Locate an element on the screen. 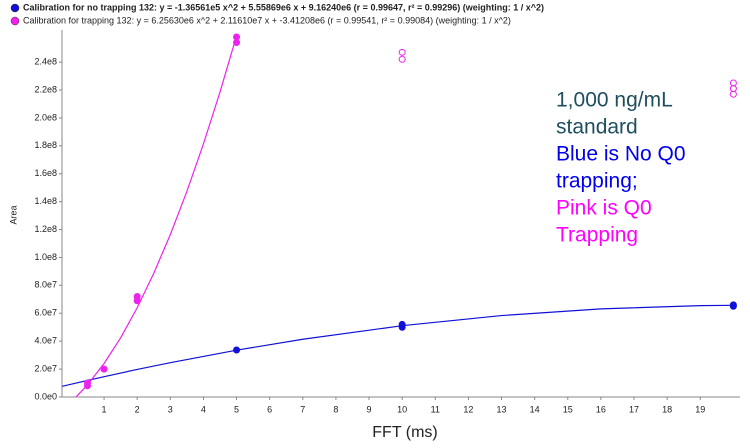 This screenshot has width=750, height=448. x-tick-label: 17 is located at coordinates (634, 409).